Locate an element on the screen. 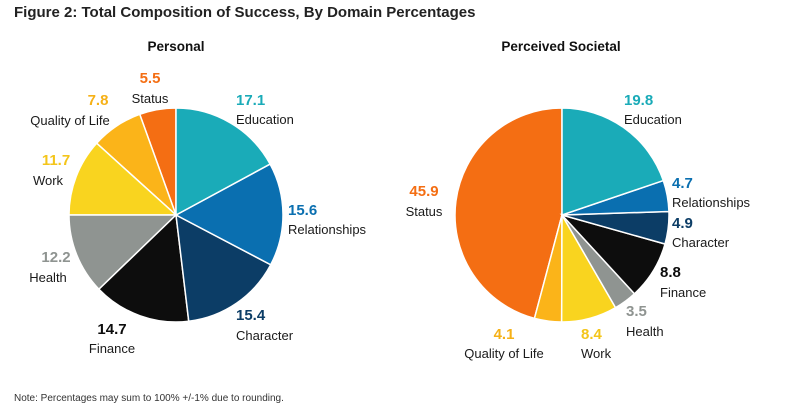 Image resolution: width=800 pixels, height=410 pixels. value-label-status: 45.9 is located at coordinates (423, 191).